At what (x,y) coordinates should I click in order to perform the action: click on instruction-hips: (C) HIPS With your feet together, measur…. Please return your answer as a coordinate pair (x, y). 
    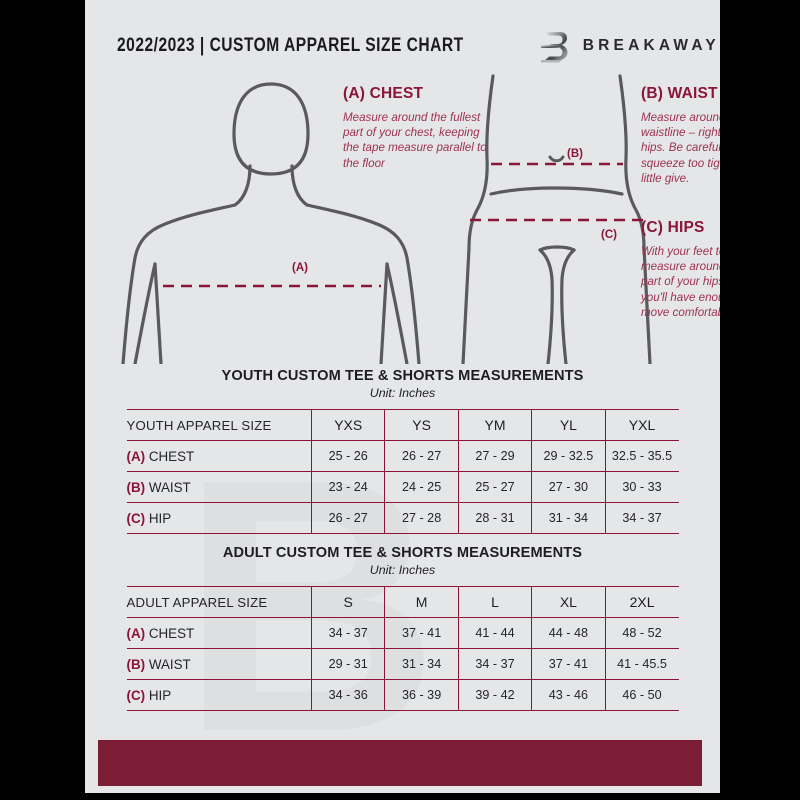
    Looking at the image, I should click on (680, 269).